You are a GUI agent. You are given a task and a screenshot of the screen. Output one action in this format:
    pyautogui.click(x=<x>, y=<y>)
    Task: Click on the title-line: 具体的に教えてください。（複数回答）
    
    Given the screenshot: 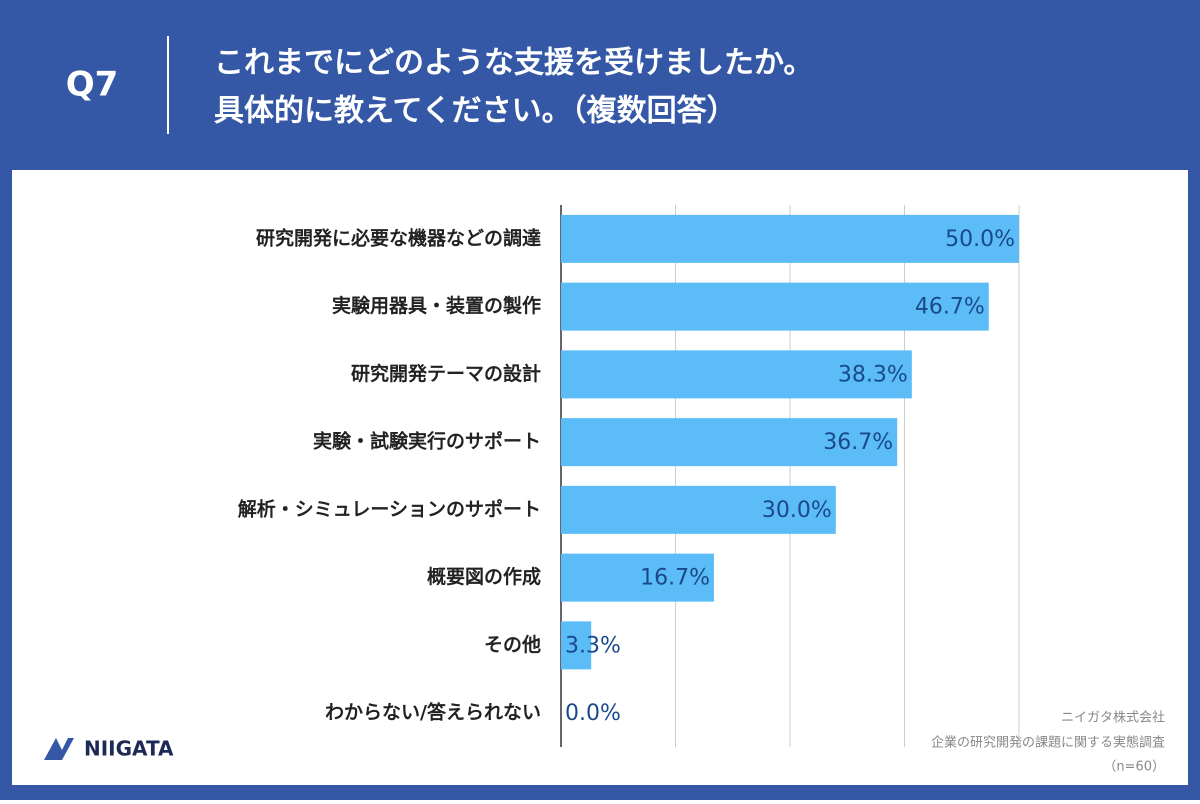 What is the action you would take?
    pyautogui.click(x=475, y=111)
    